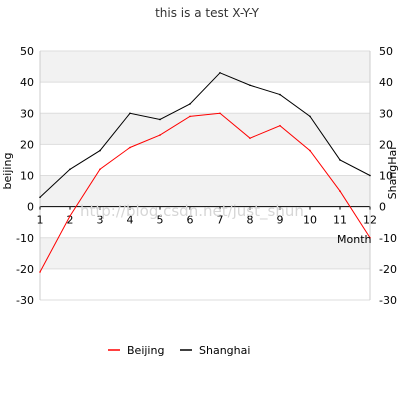 Image resolution: width=400 pixels, height=404 pixels. Describe the element at coordinates (25, 300) in the screenshot. I see `left-tick-label: -30` at that location.